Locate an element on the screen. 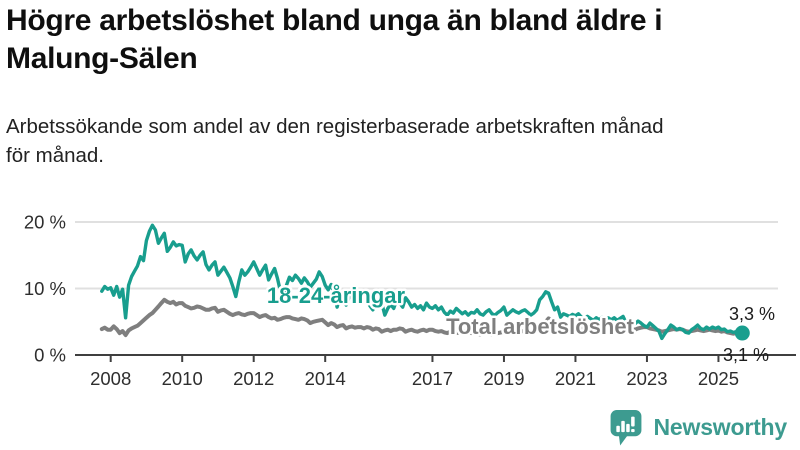  x-axis-label: 2025 is located at coordinates (718, 378).